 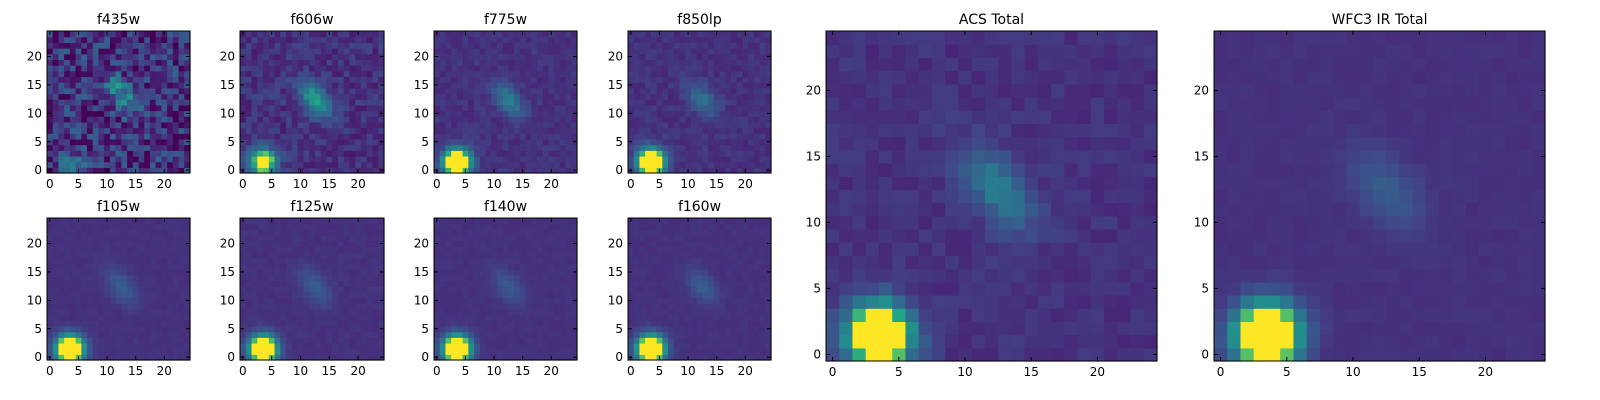 What do you see at coordinates (272, 371) in the screenshot?
I see `x-tick-label: 5` at bounding box center [272, 371].